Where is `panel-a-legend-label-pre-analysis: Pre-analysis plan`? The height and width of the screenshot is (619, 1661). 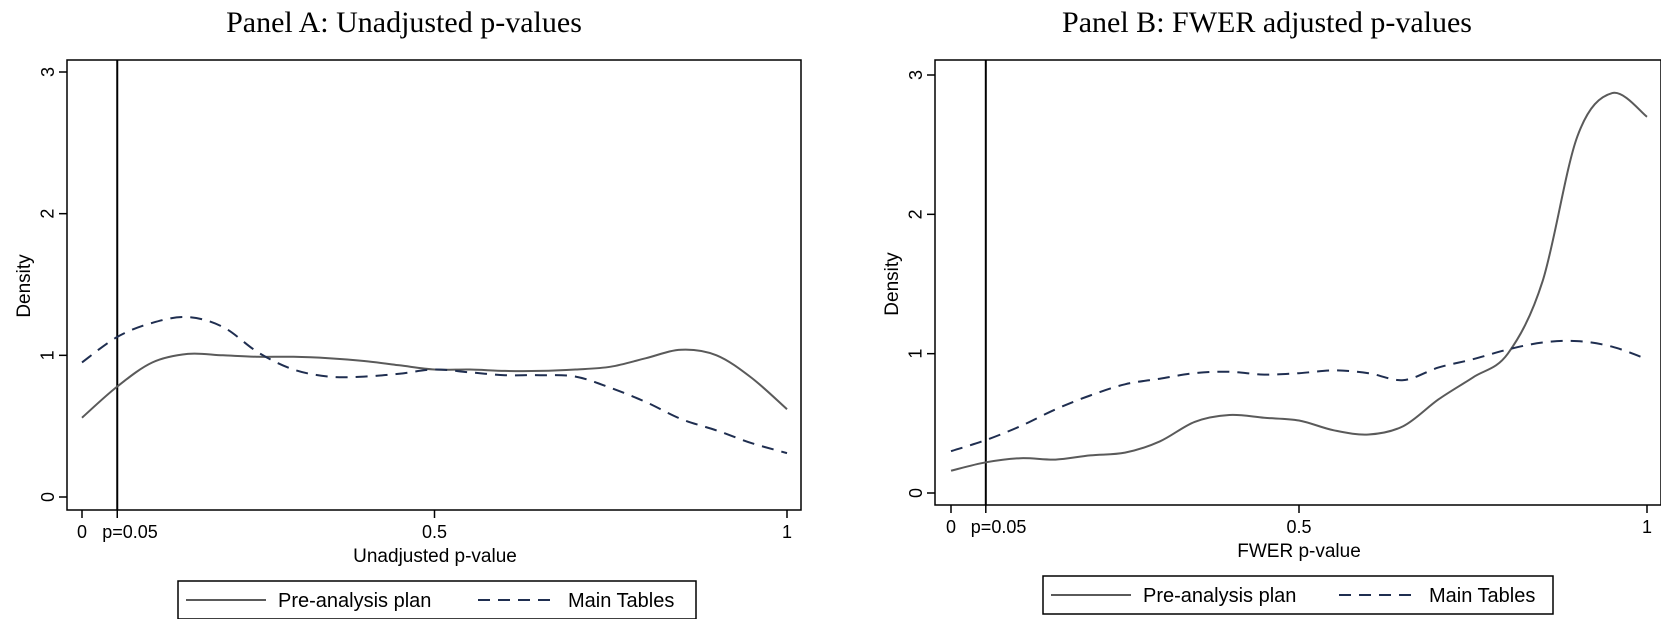
panel-a-legend-label-pre-analysis: Pre-analysis plan is located at coordinates (354, 601).